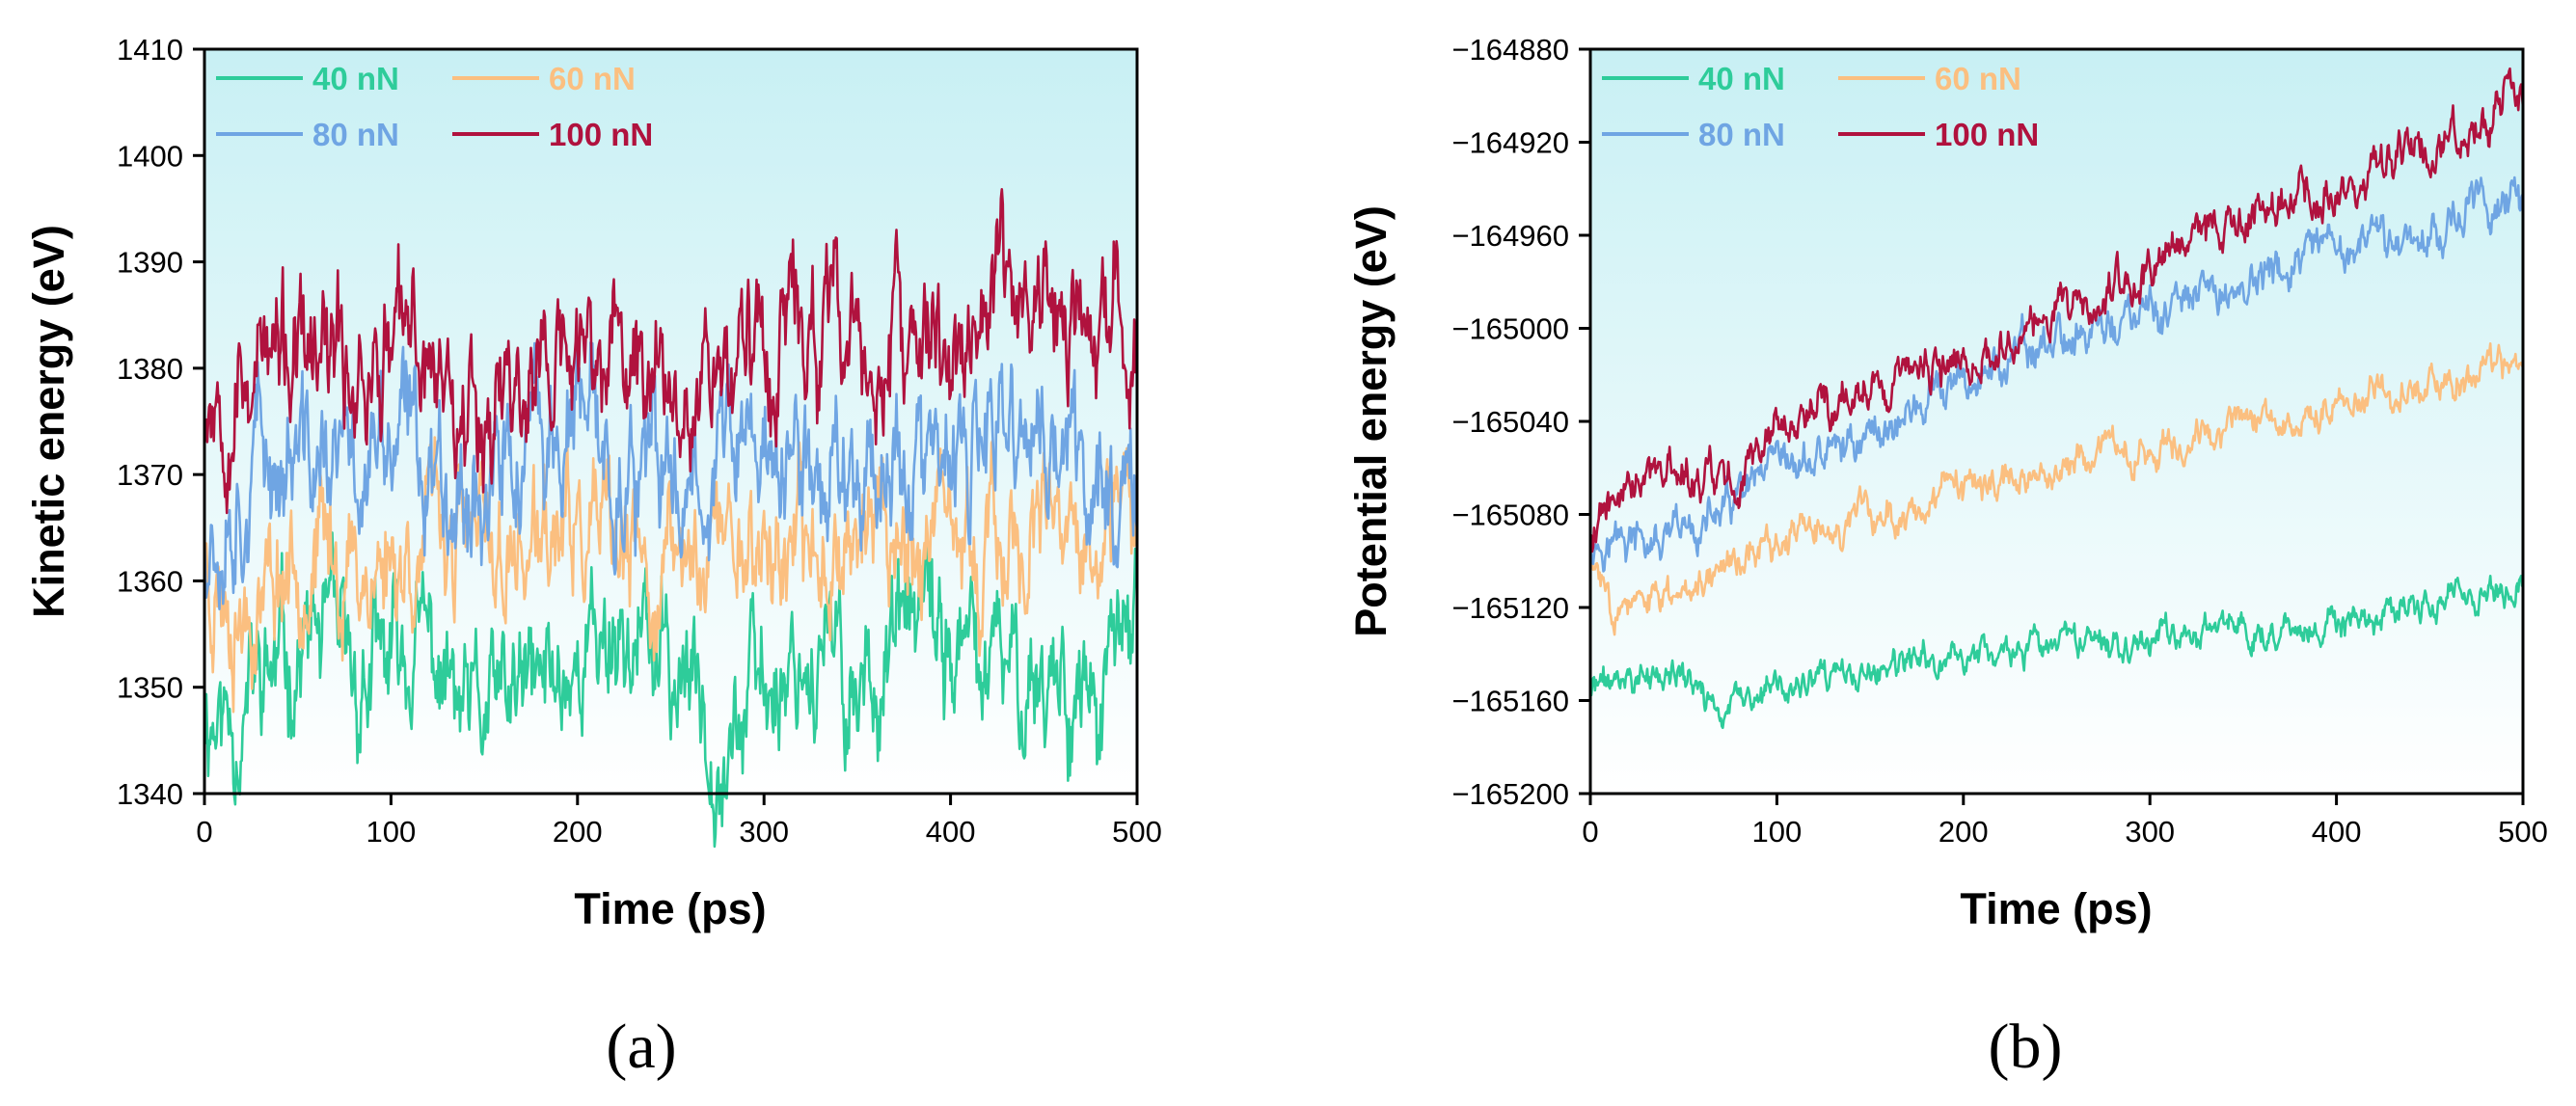  What do you see at coordinates (1510, 794) in the screenshot?
I see `y-tick-label: −165200` at bounding box center [1510, 794].